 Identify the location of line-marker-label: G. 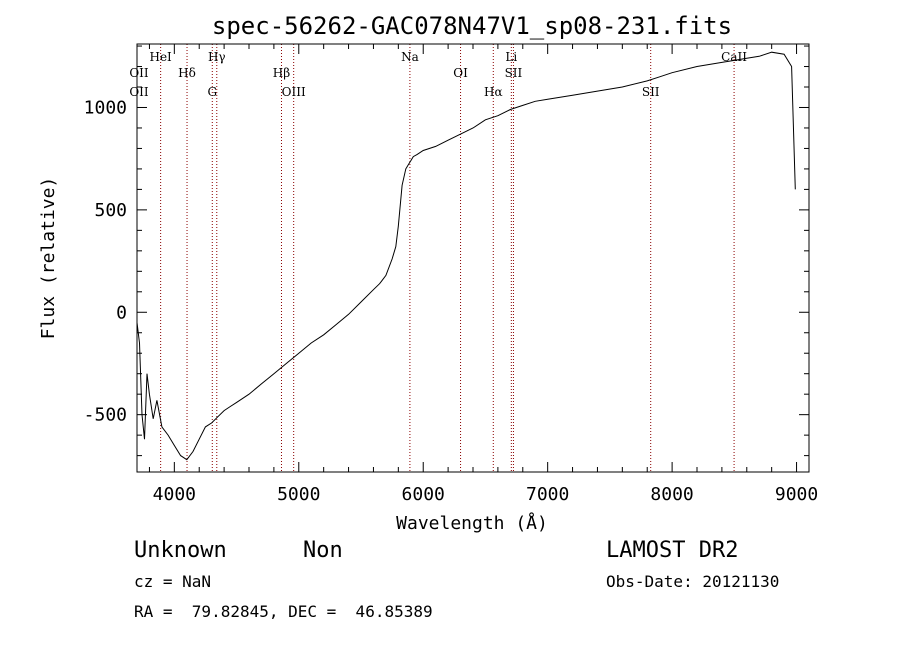
(212, 92).